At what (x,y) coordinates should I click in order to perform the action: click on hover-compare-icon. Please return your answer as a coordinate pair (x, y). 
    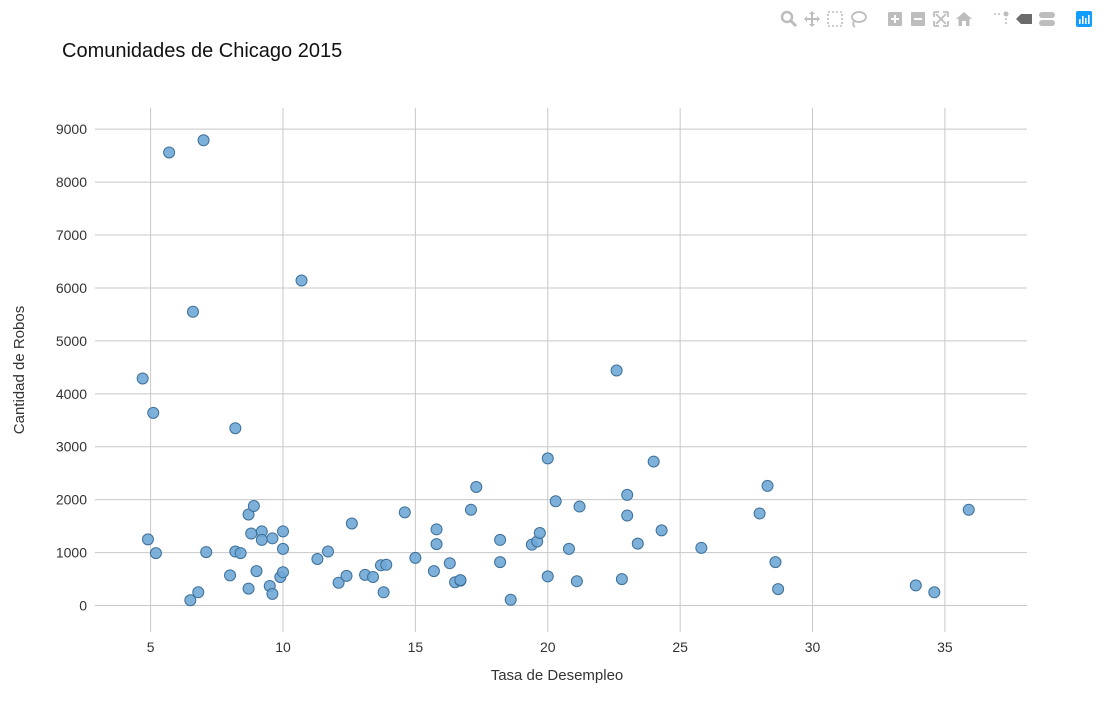
    Looking at the image, I should click on (1047, 19).